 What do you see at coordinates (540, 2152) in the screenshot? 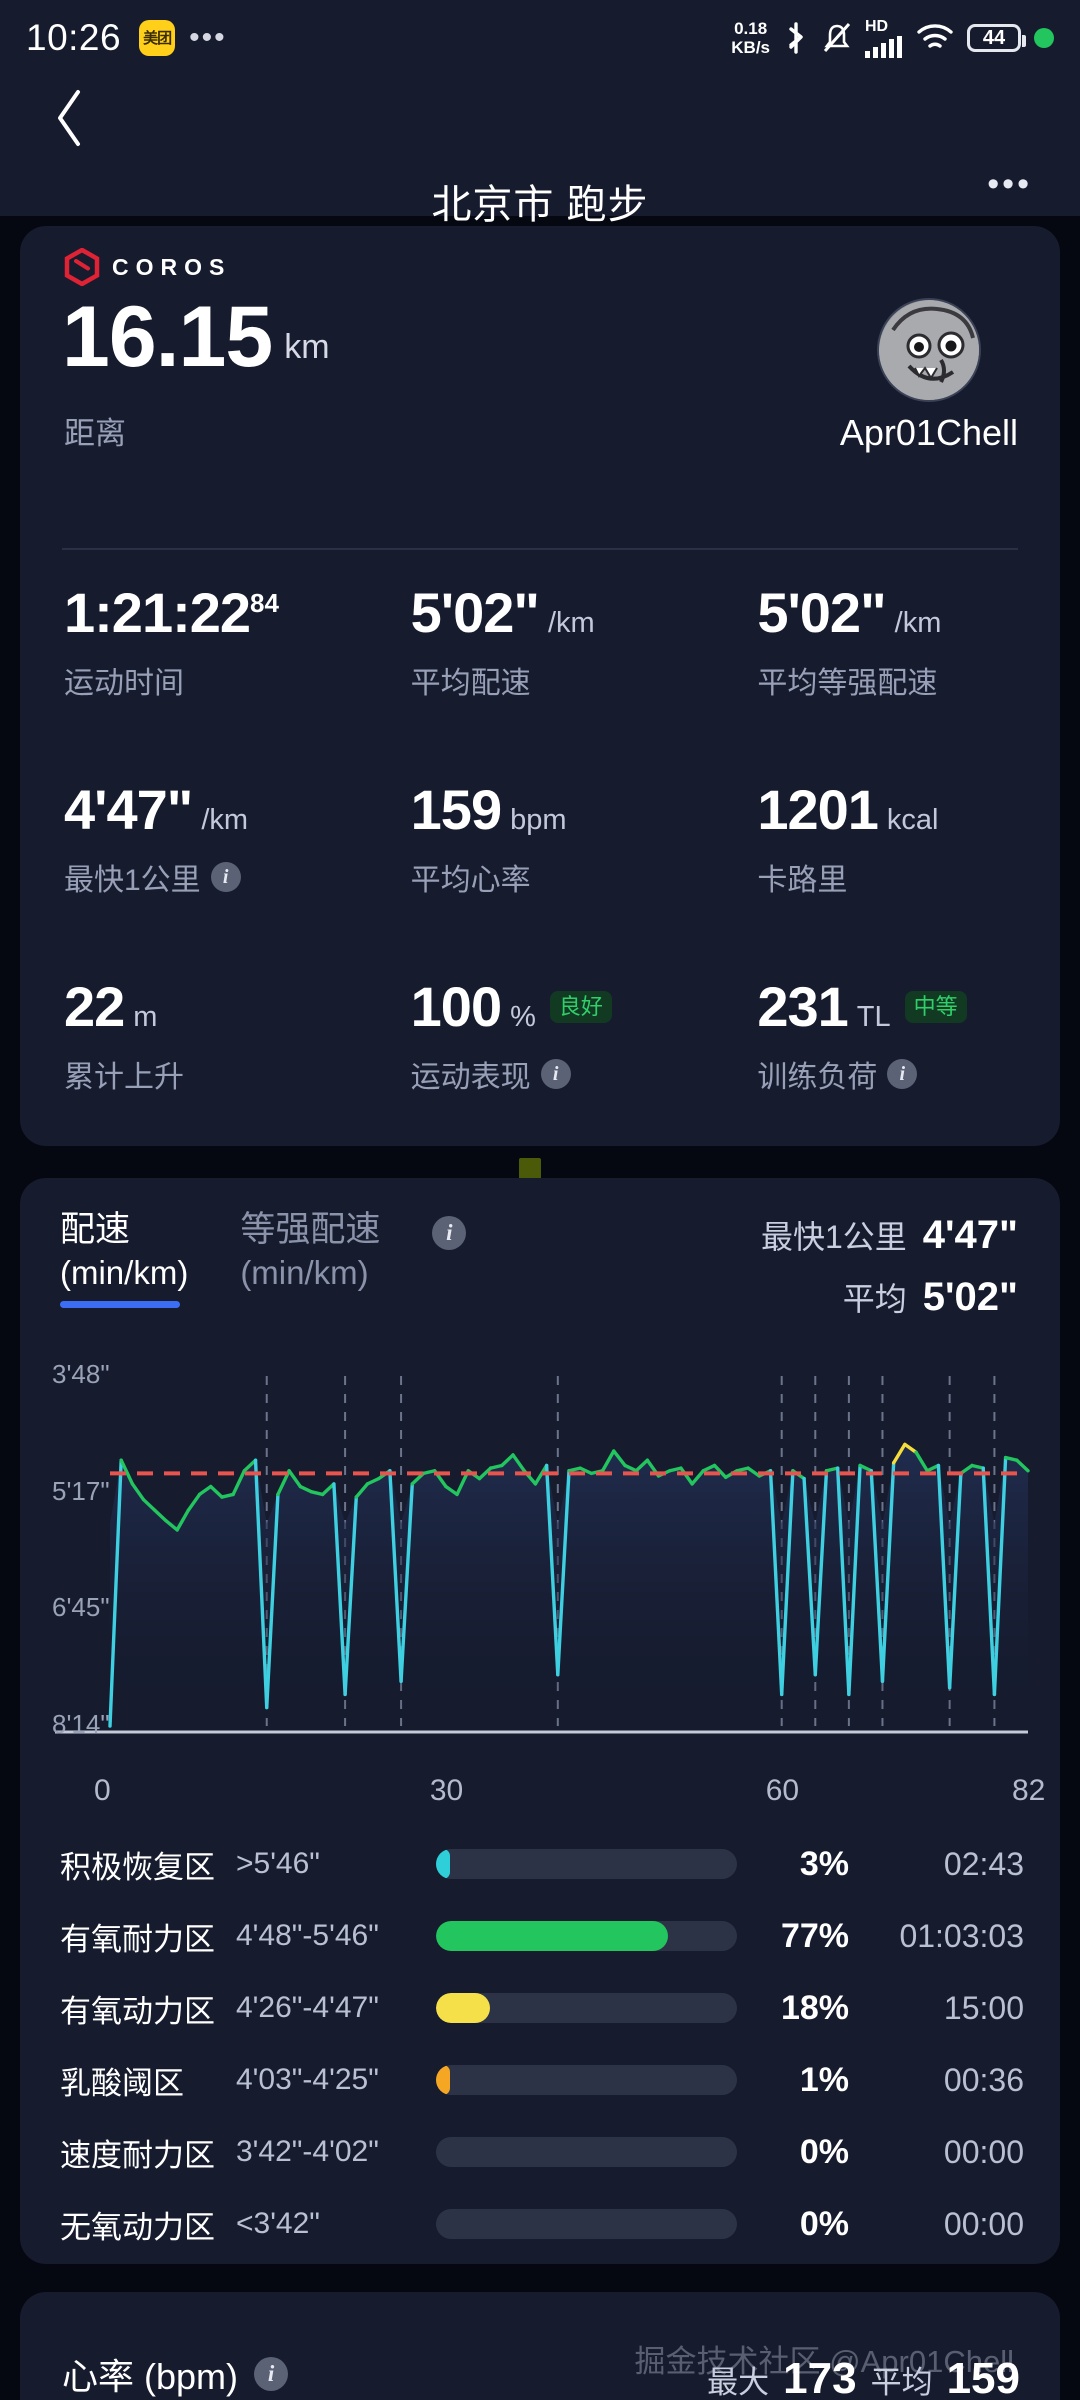
I see `zone-row: 速度耐力区 3'42"-4'02" 0% 00:00` at bounding box center [540, 2152].